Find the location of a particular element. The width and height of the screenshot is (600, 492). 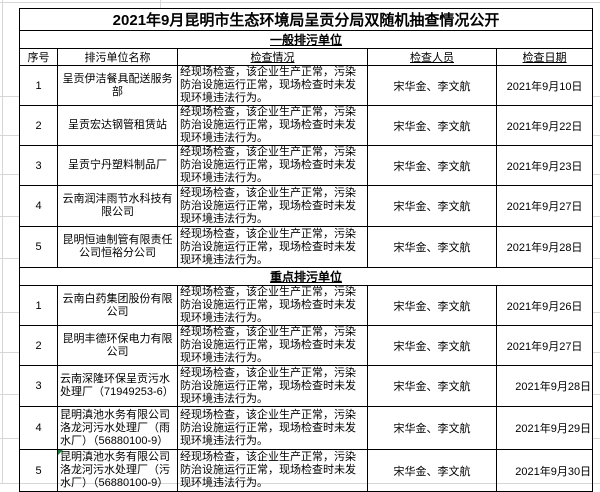

section-label: 一般排污单位 is located at coordinates (306, 39).